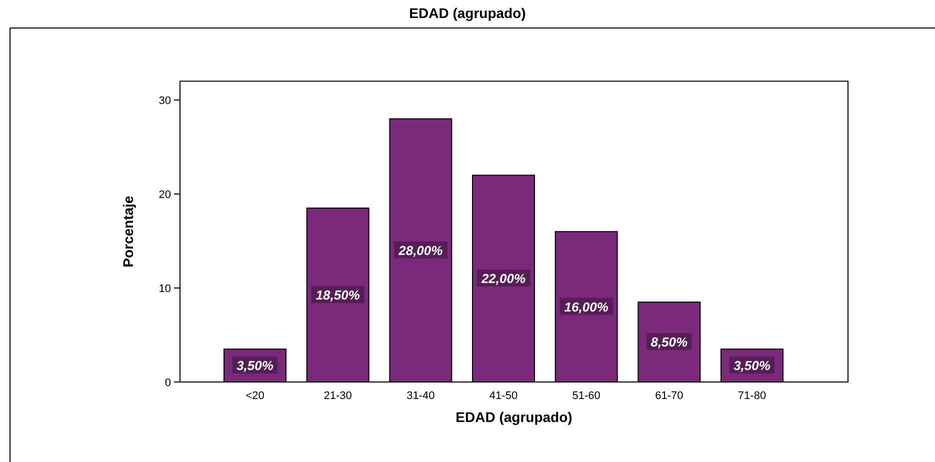 This screenshot has height=462, width=935. Describe the element at coordinates (586, 396) in the screenshot. I see `x-tick-label: 51-60` at that location.